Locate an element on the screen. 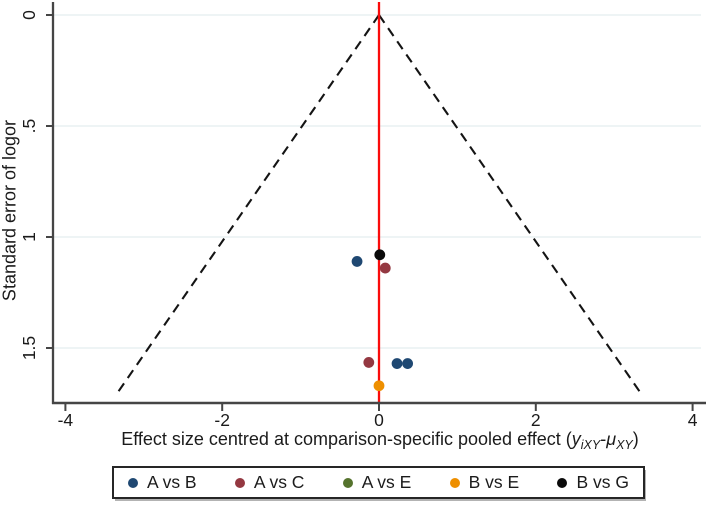 The image size is (709, 505). legend-item: A vs C is located at coordinates (269, 482).